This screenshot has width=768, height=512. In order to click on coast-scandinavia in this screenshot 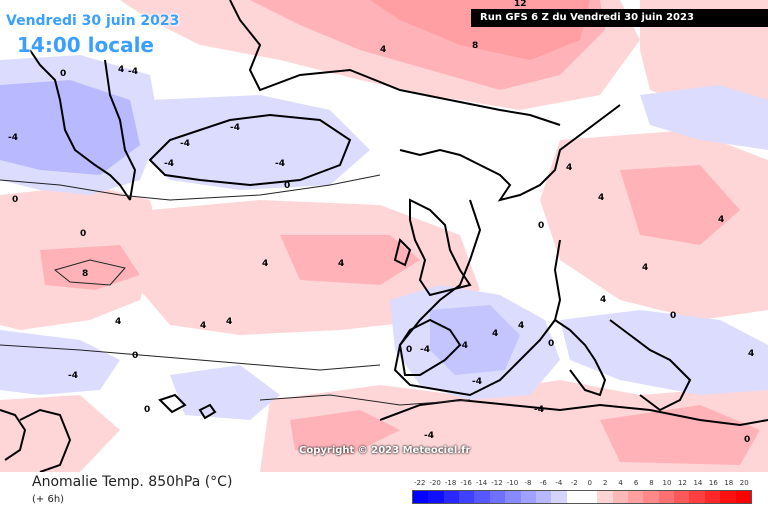, I will do `click(510, 153)`.